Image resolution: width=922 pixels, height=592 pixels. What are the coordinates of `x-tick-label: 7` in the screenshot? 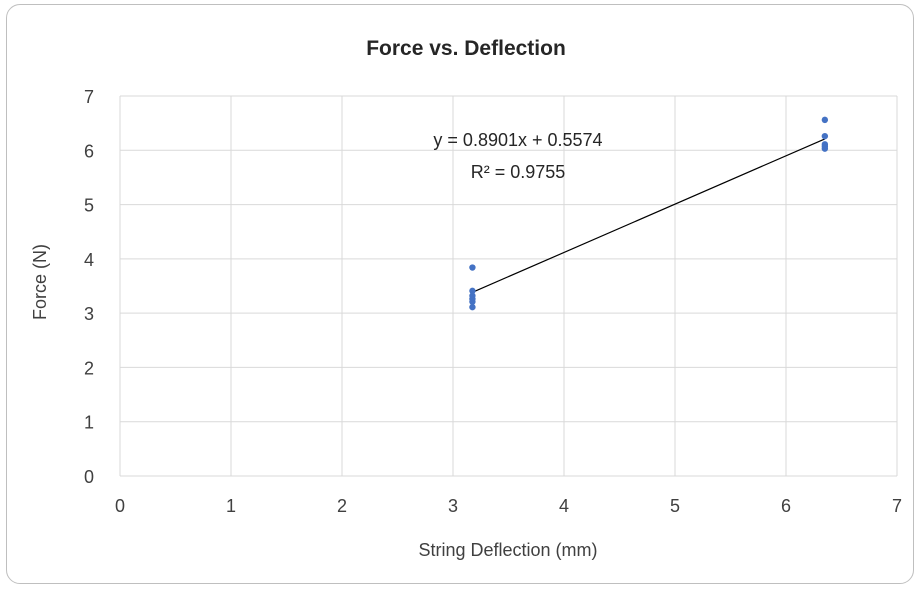 It's located at (897, 506).